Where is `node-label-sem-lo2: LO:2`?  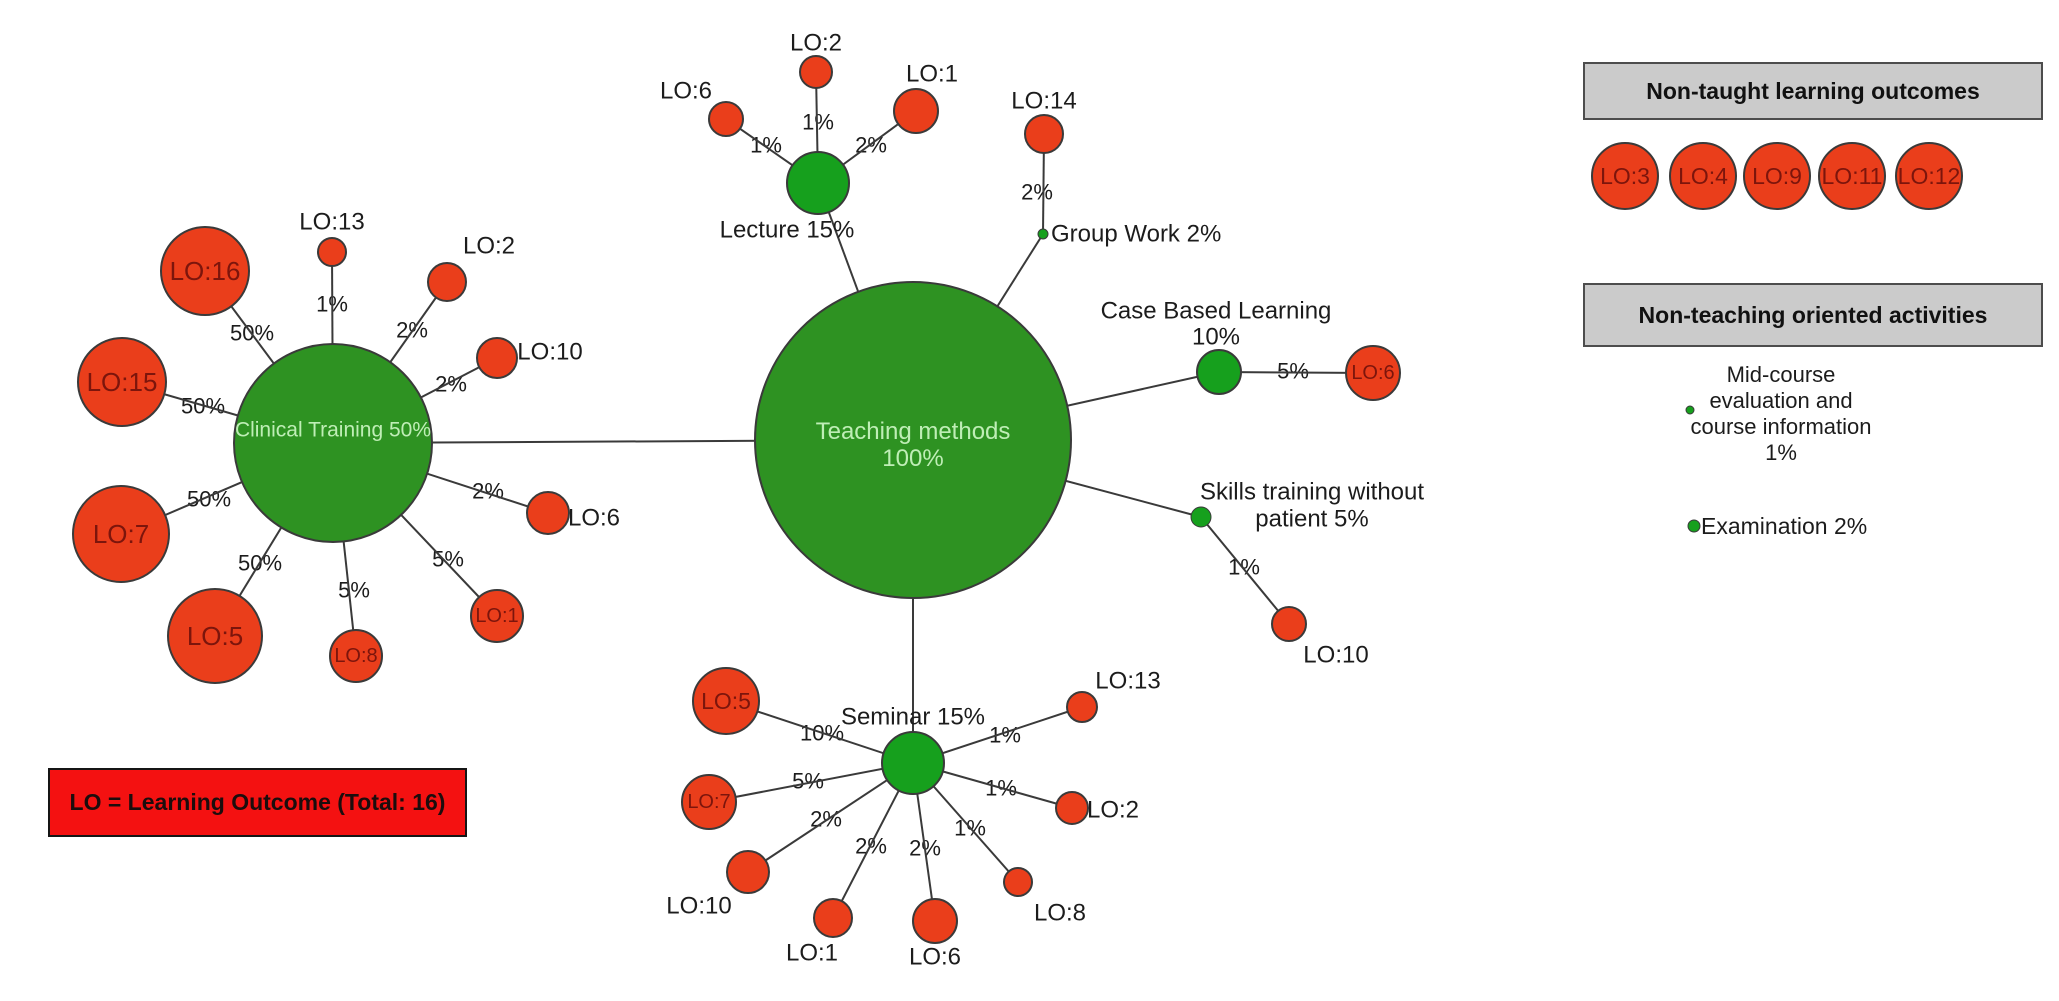
node-label-sem-lo2: LO:2 is located at coordinates (1113, 810).